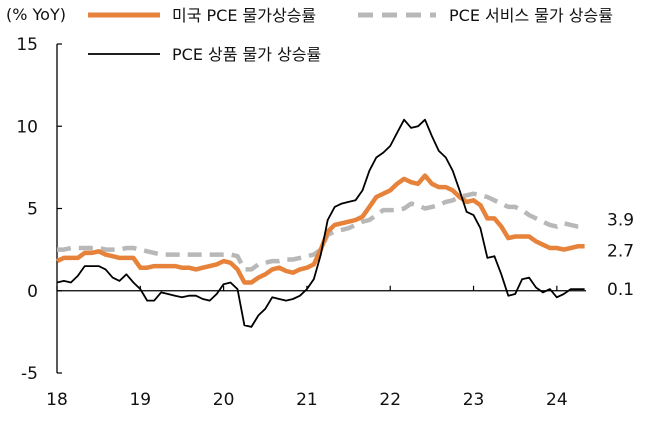 The width and height of the screenshot is (652, 427). What do you see at coordinates (390, 400) in the screenshot?
I see `x-tick-label: 22` at bounding box center [390, 400].